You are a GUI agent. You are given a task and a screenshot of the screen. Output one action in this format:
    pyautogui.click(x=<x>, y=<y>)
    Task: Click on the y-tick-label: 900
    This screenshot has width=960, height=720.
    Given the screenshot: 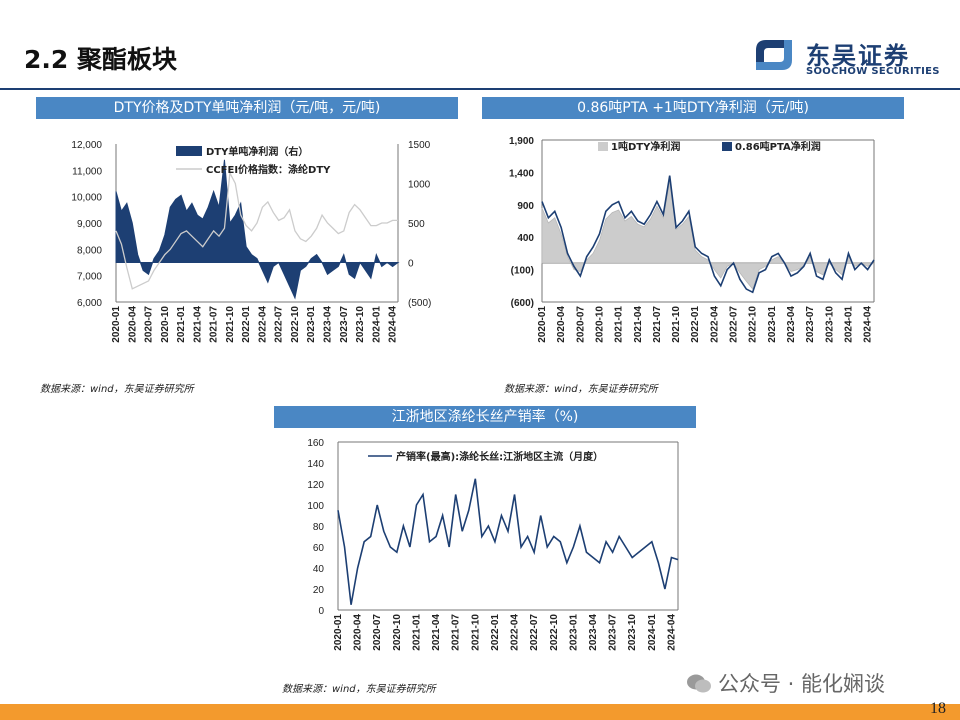 What is the action you would take?
    pyautogui.click(x=525, y=206)
    